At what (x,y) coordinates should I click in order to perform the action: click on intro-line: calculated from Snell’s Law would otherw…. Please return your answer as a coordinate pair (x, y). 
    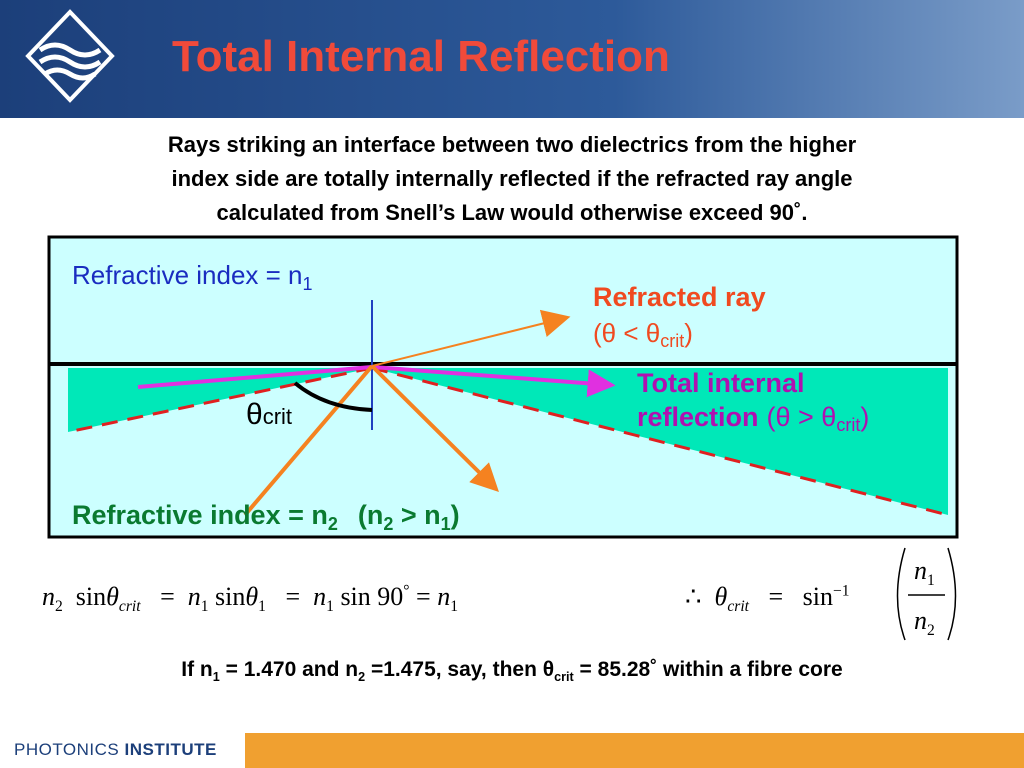
    Looking at the image, I should click on (512, 212).